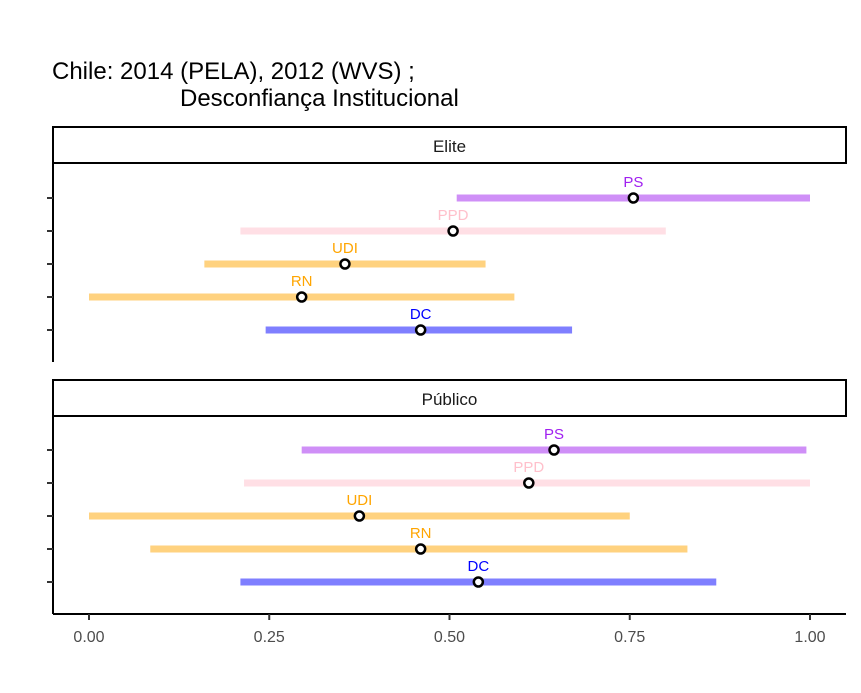 This screenshot has height=693, width=861. What do you see at coordinates (479, 566) in the screenshot?
I see `label-publico-dc: DC` at bounding box center [479, 566].